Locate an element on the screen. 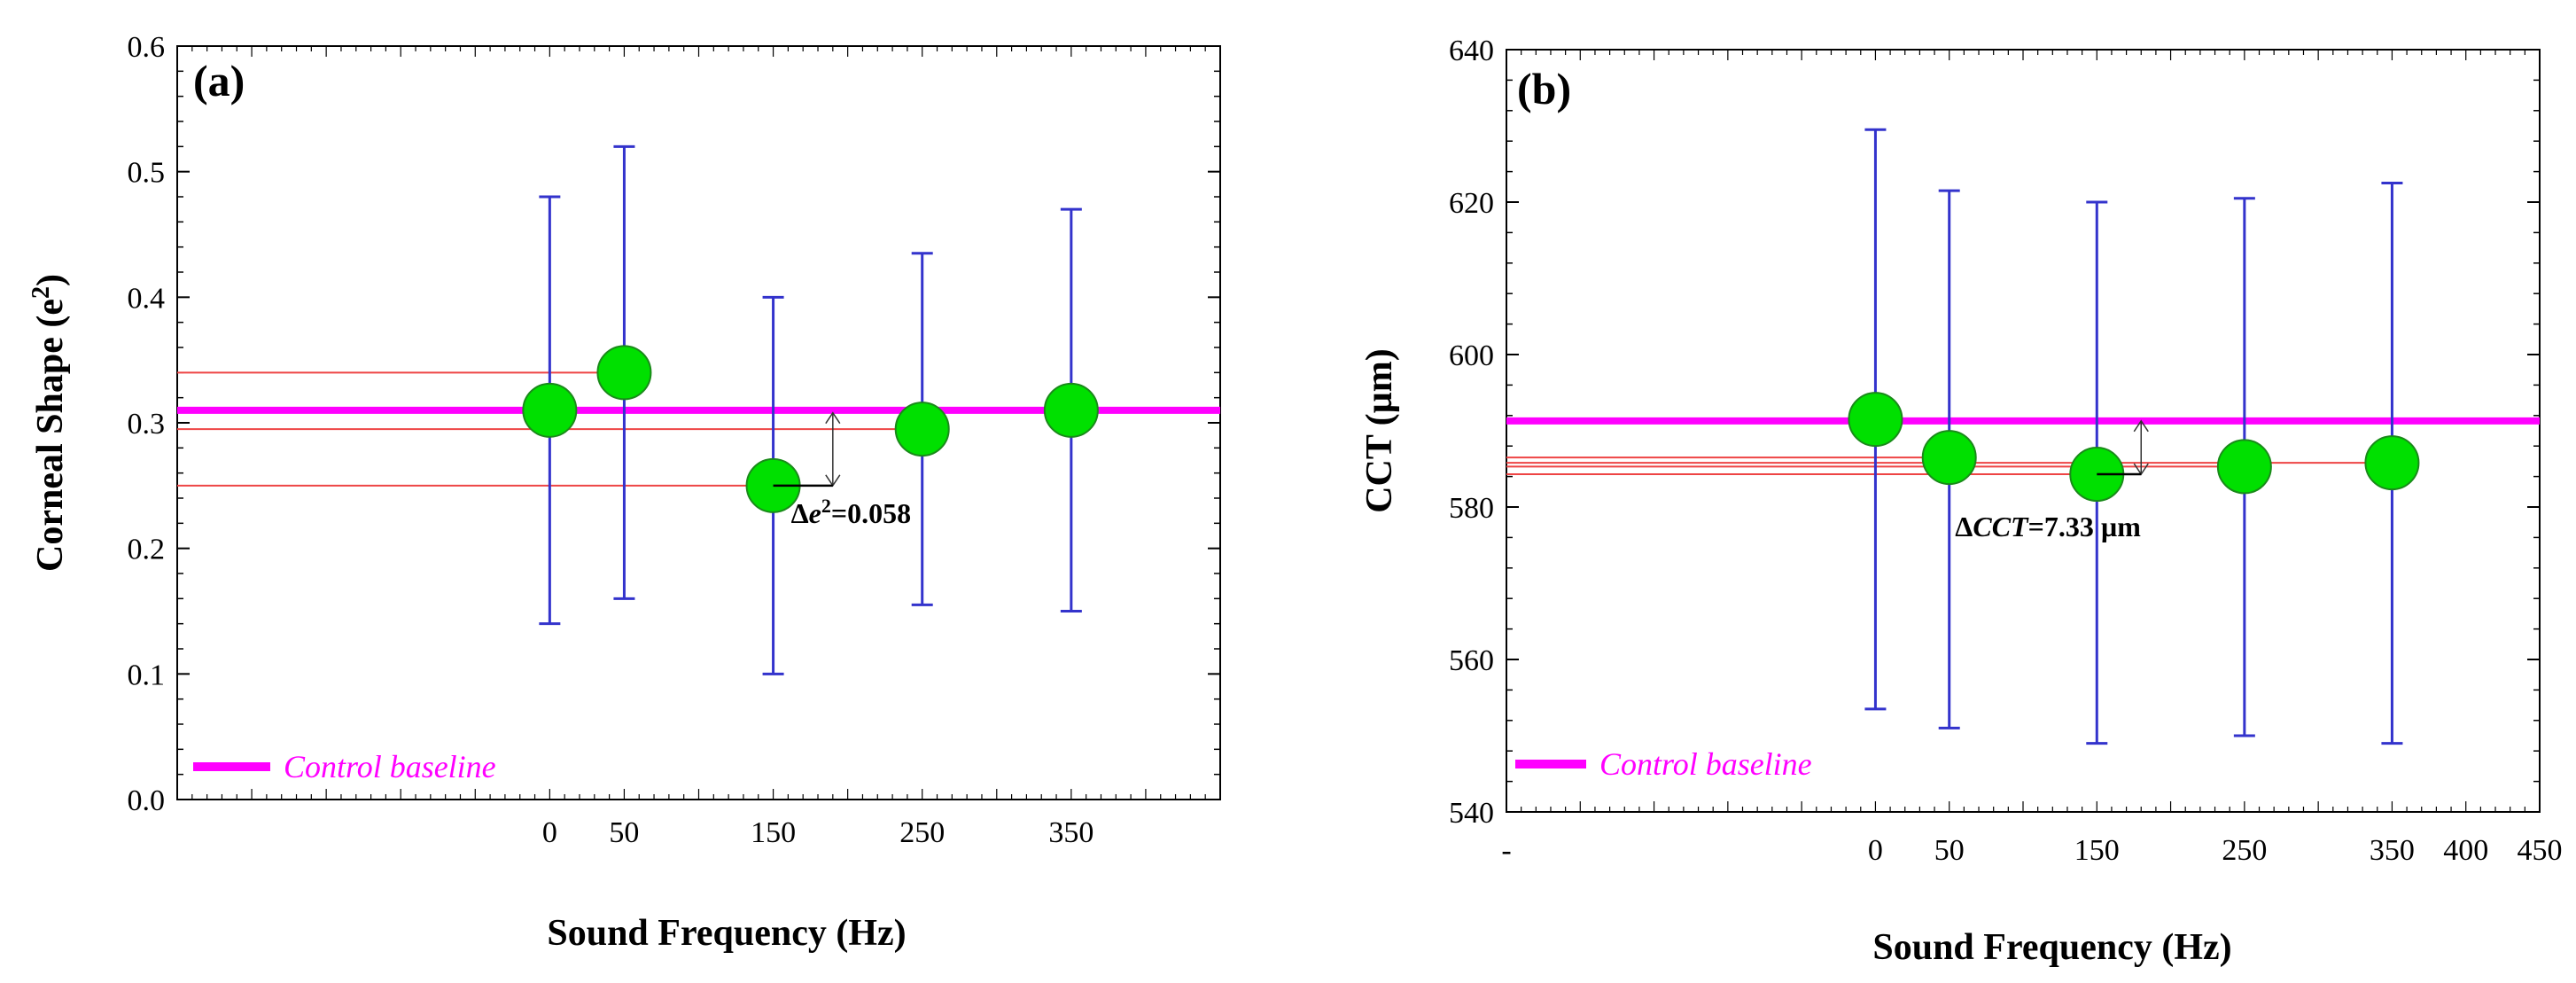 The width and height of the screenshot is (2576, 983). annotation-value: =7.33 µm is located at coordinates (2085, 526).